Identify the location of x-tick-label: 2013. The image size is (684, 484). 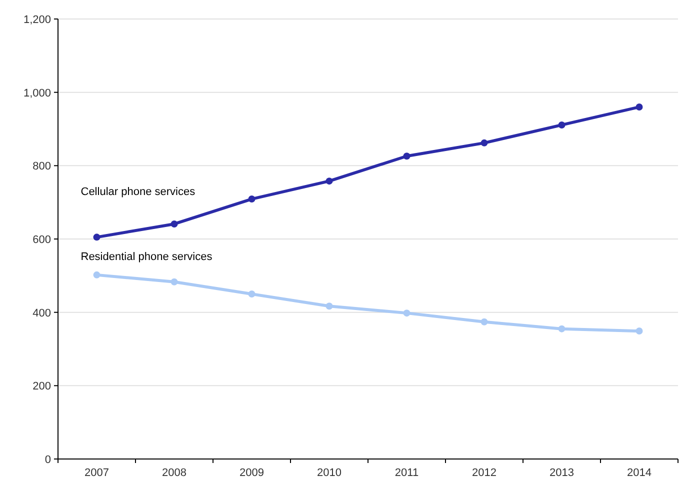
(562, 473).